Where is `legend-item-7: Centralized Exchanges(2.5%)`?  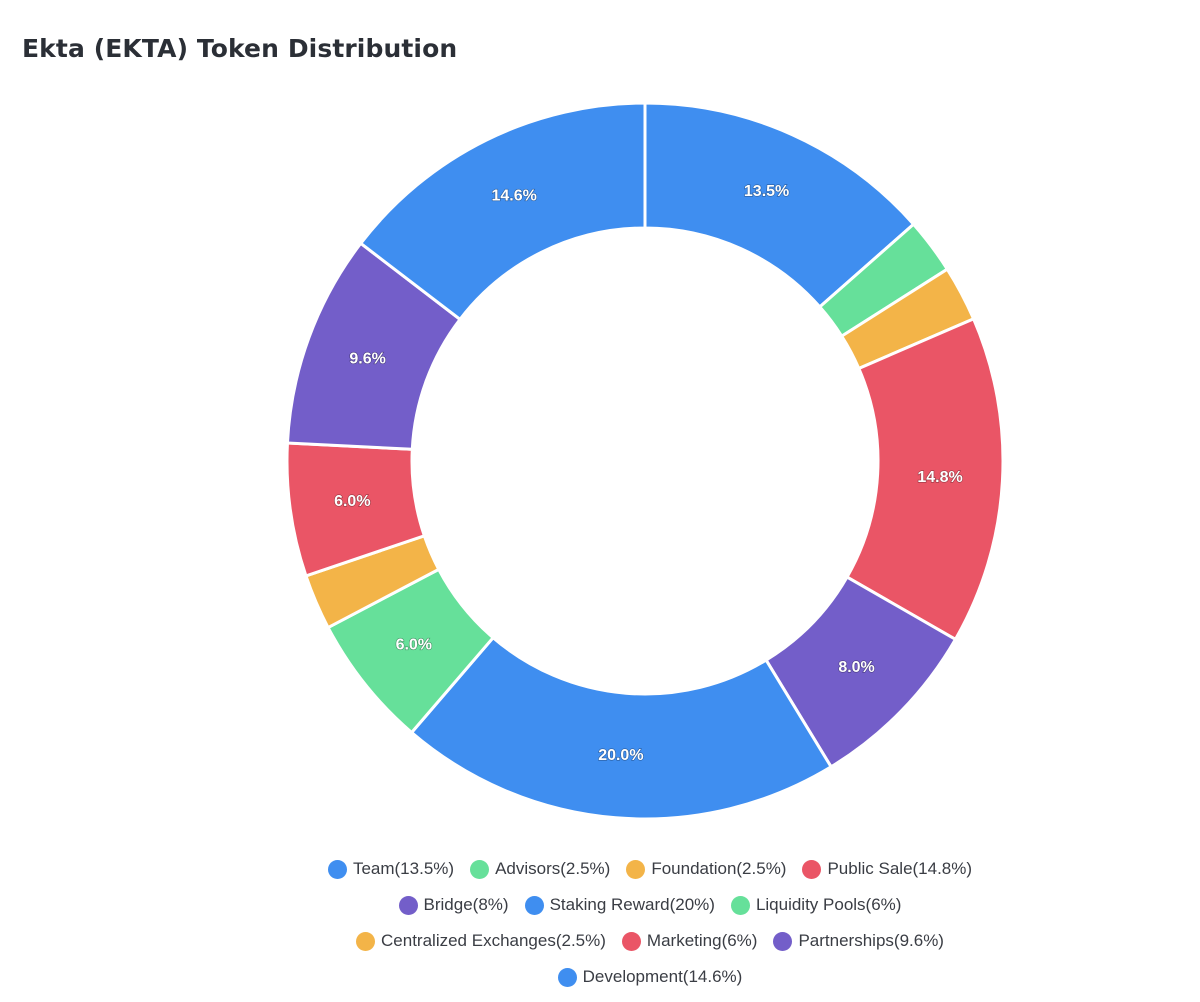 legend-item-7: Centralized Exchanges(2.5%) is located at coordinates (481, 941).